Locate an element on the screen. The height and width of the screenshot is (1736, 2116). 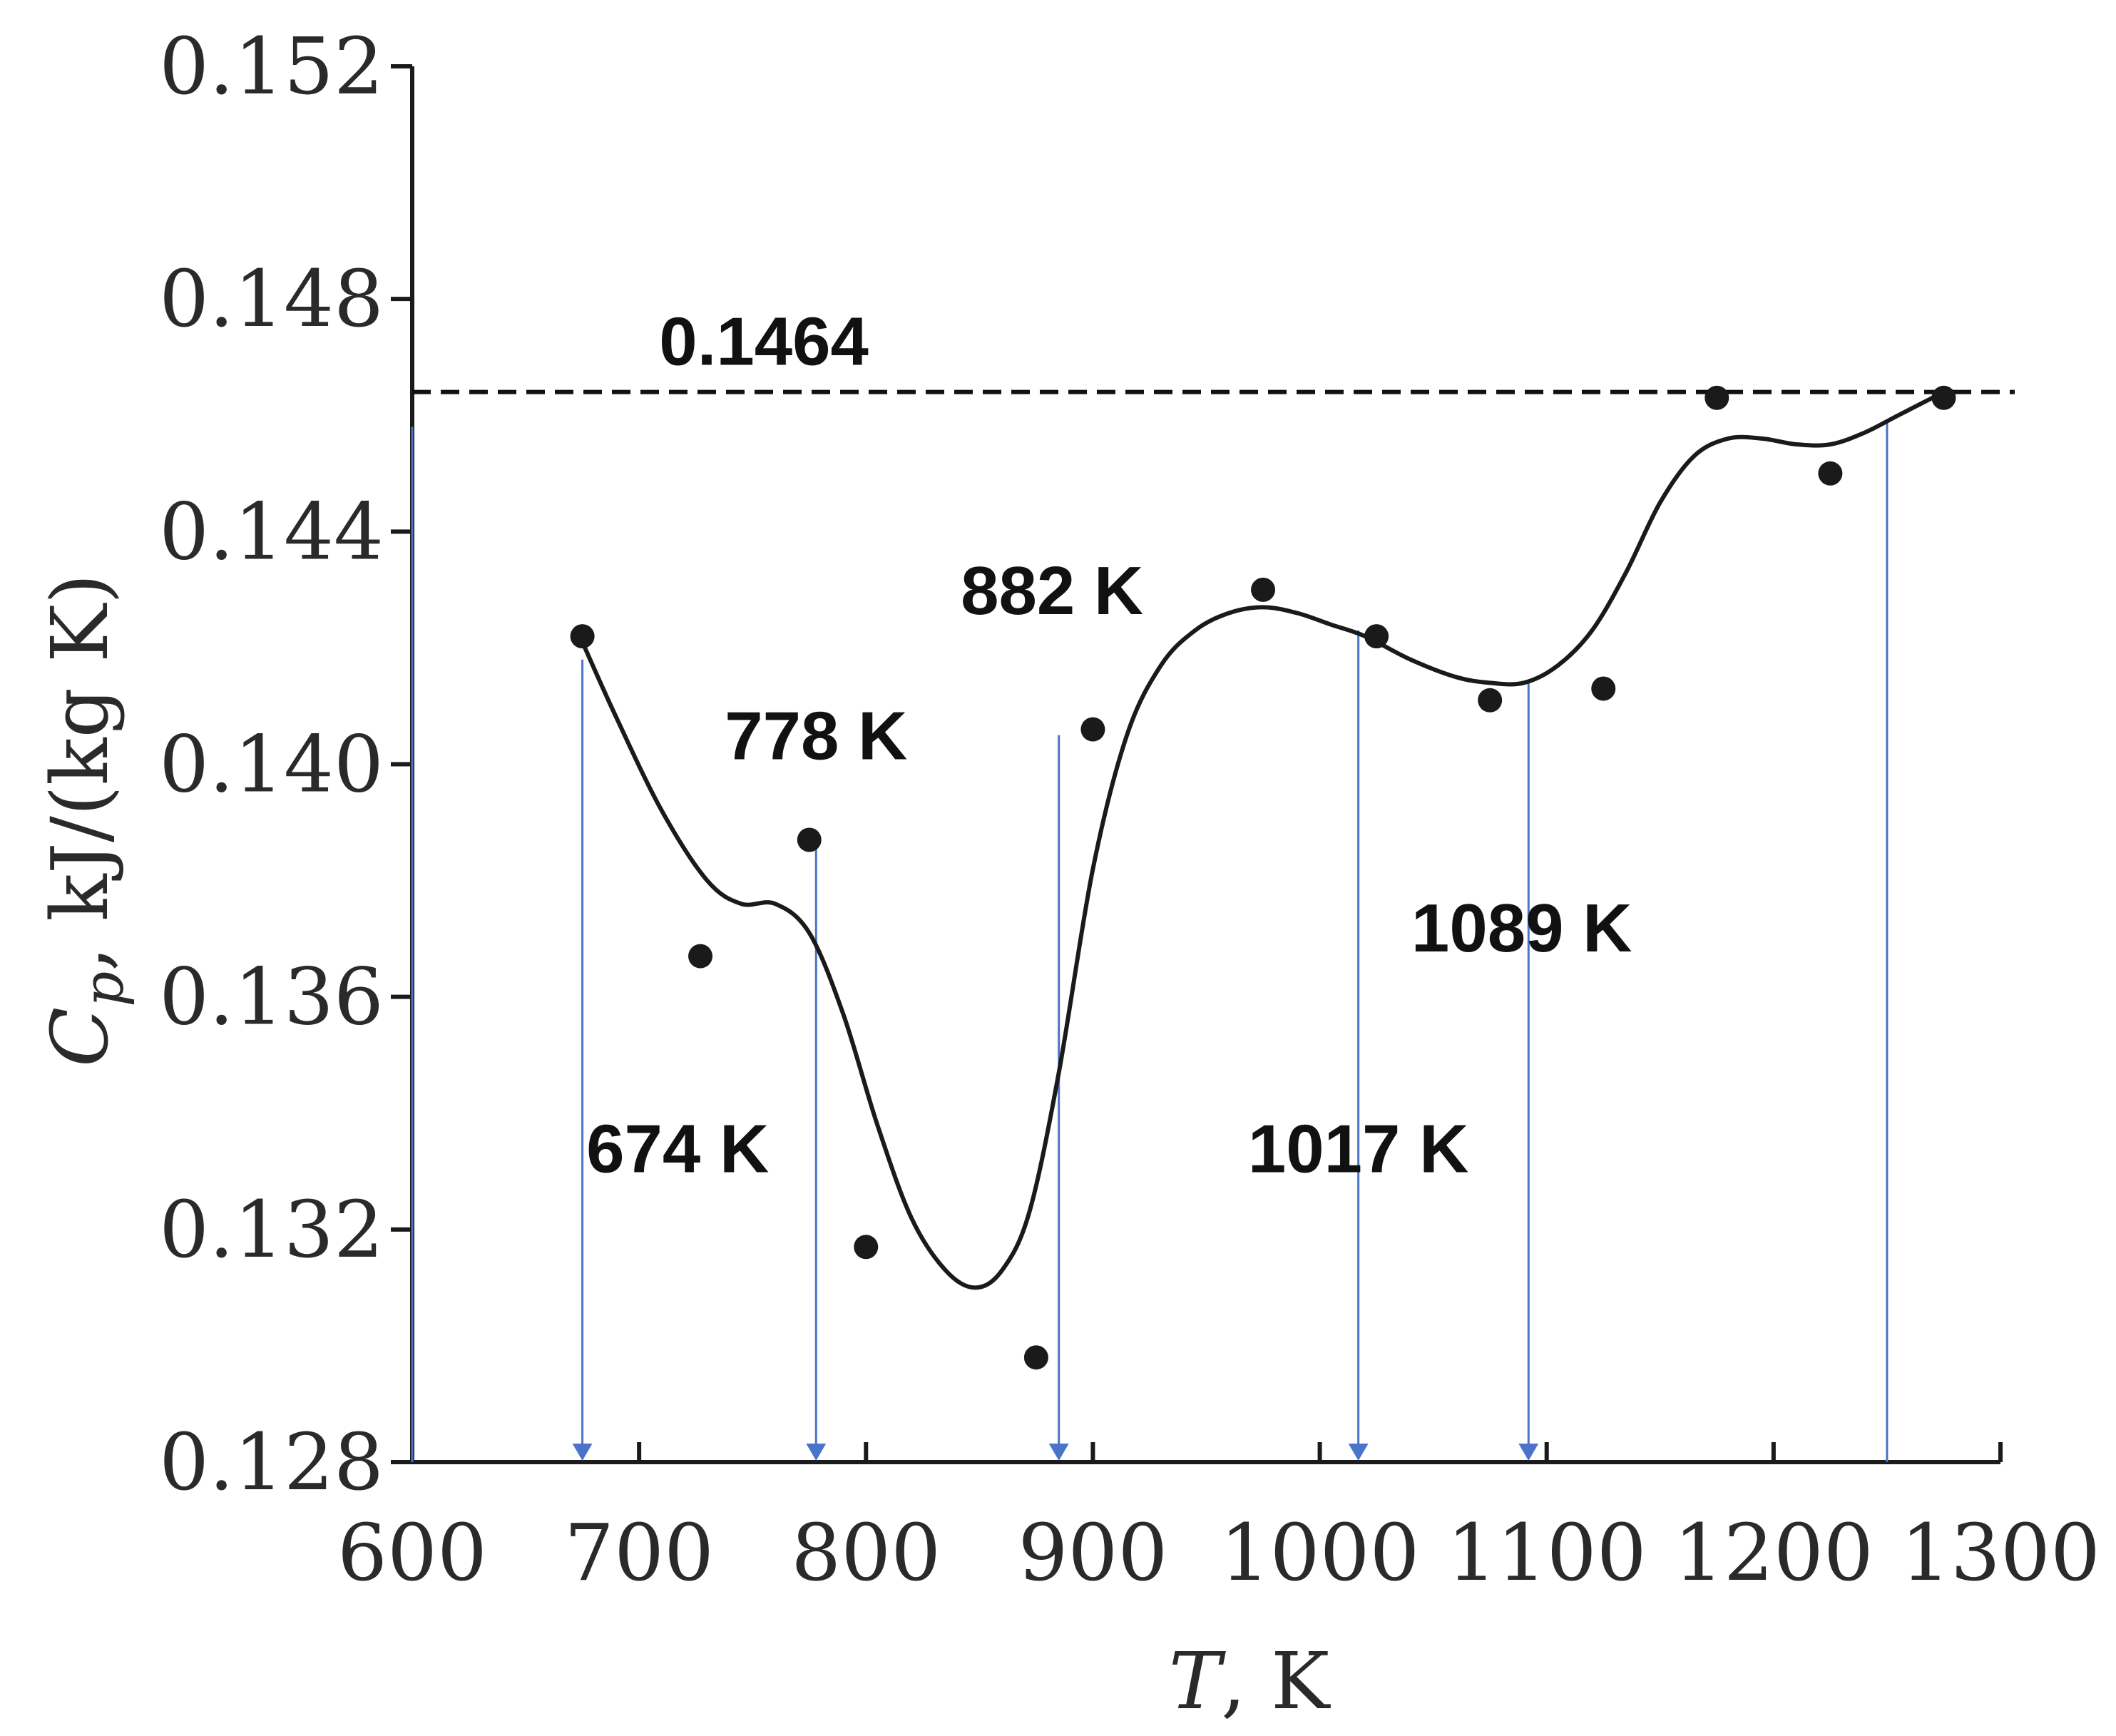
annotation-label: 1089 K is located at coordinates (1521, 928).